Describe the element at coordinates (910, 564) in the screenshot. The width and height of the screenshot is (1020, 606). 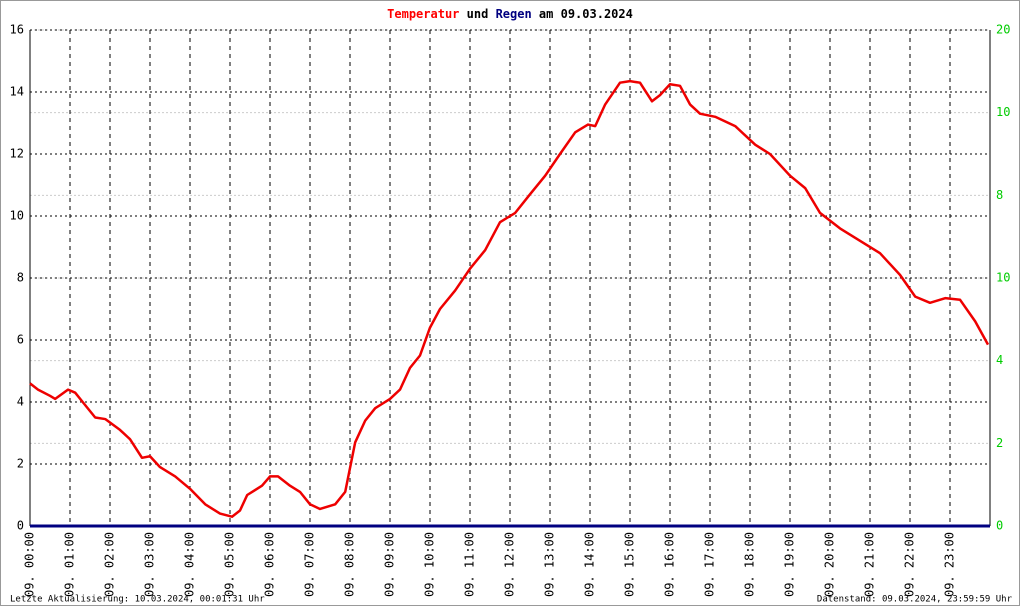
I see `x-tick-label: 09. 22:00` at that location.